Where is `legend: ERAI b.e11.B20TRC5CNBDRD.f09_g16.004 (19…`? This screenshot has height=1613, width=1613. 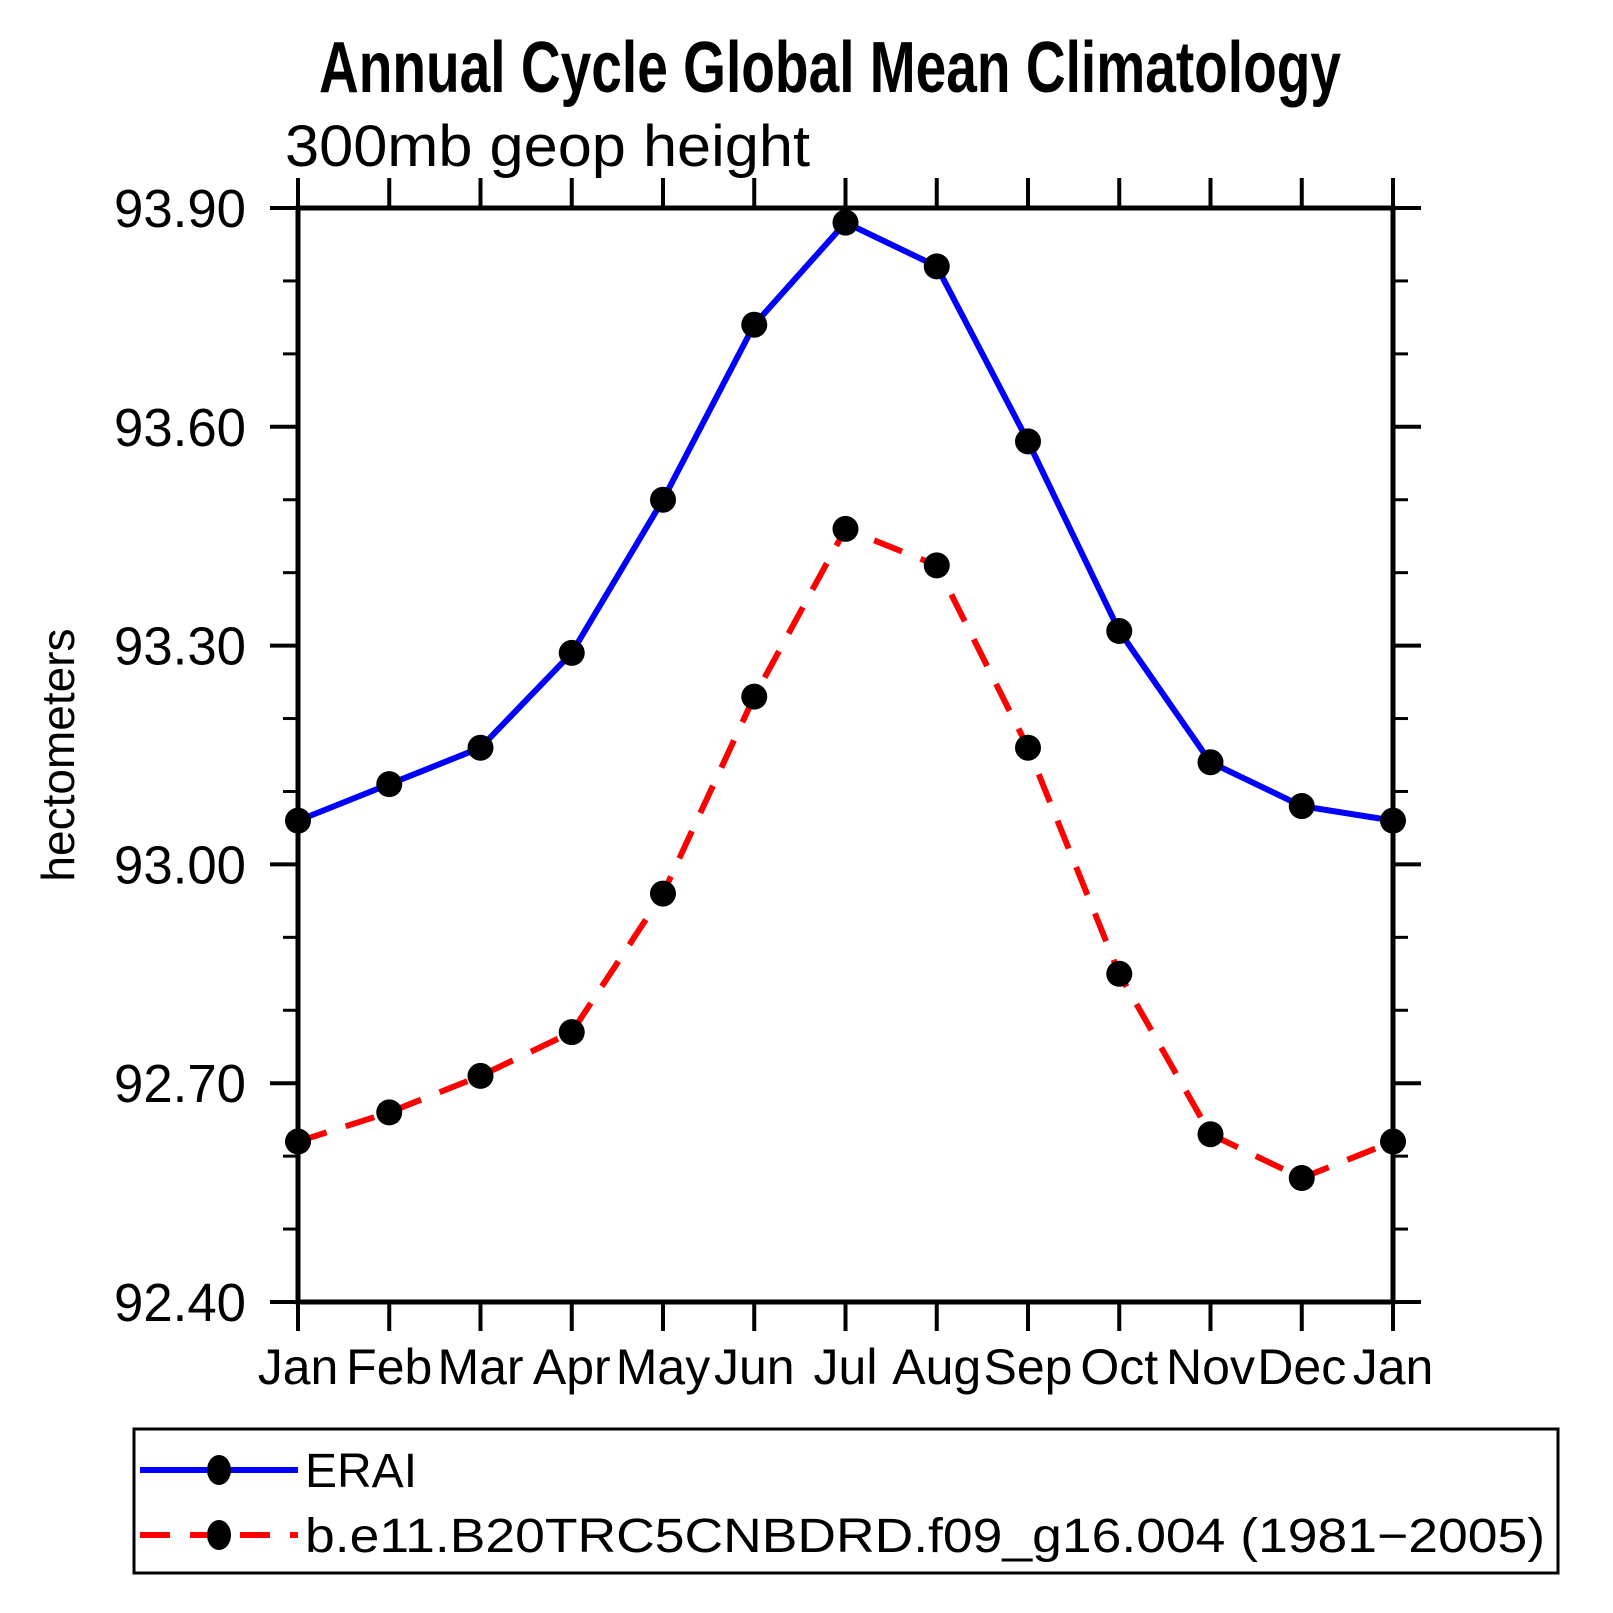
legend: ERAI b.e11.B20TRC5CNBDRD.f09_g16.004 (19… is located at coordinates (846, 1501).